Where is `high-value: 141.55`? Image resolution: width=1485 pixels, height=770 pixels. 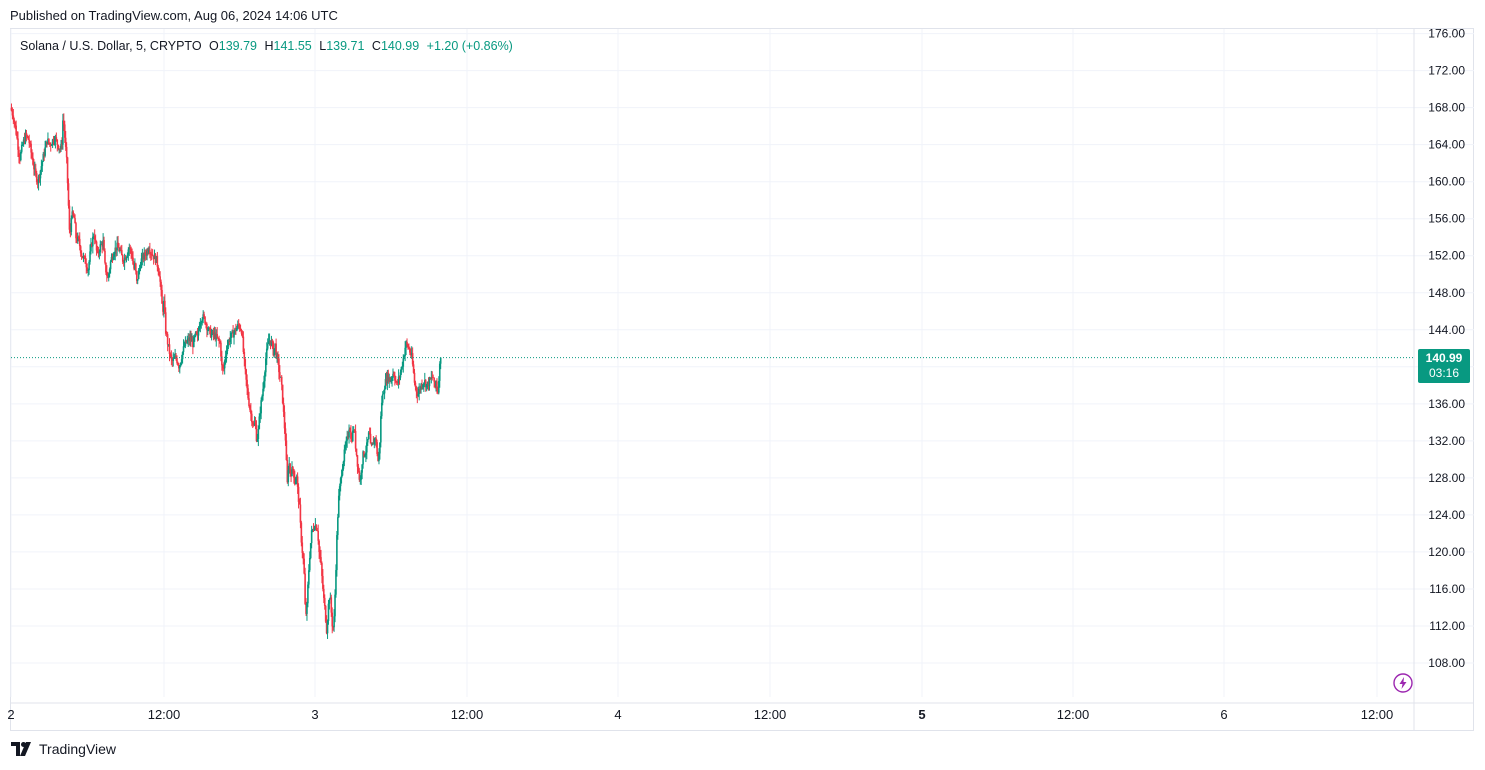
high-value: 141.55 is located at coordinates (292, 46).